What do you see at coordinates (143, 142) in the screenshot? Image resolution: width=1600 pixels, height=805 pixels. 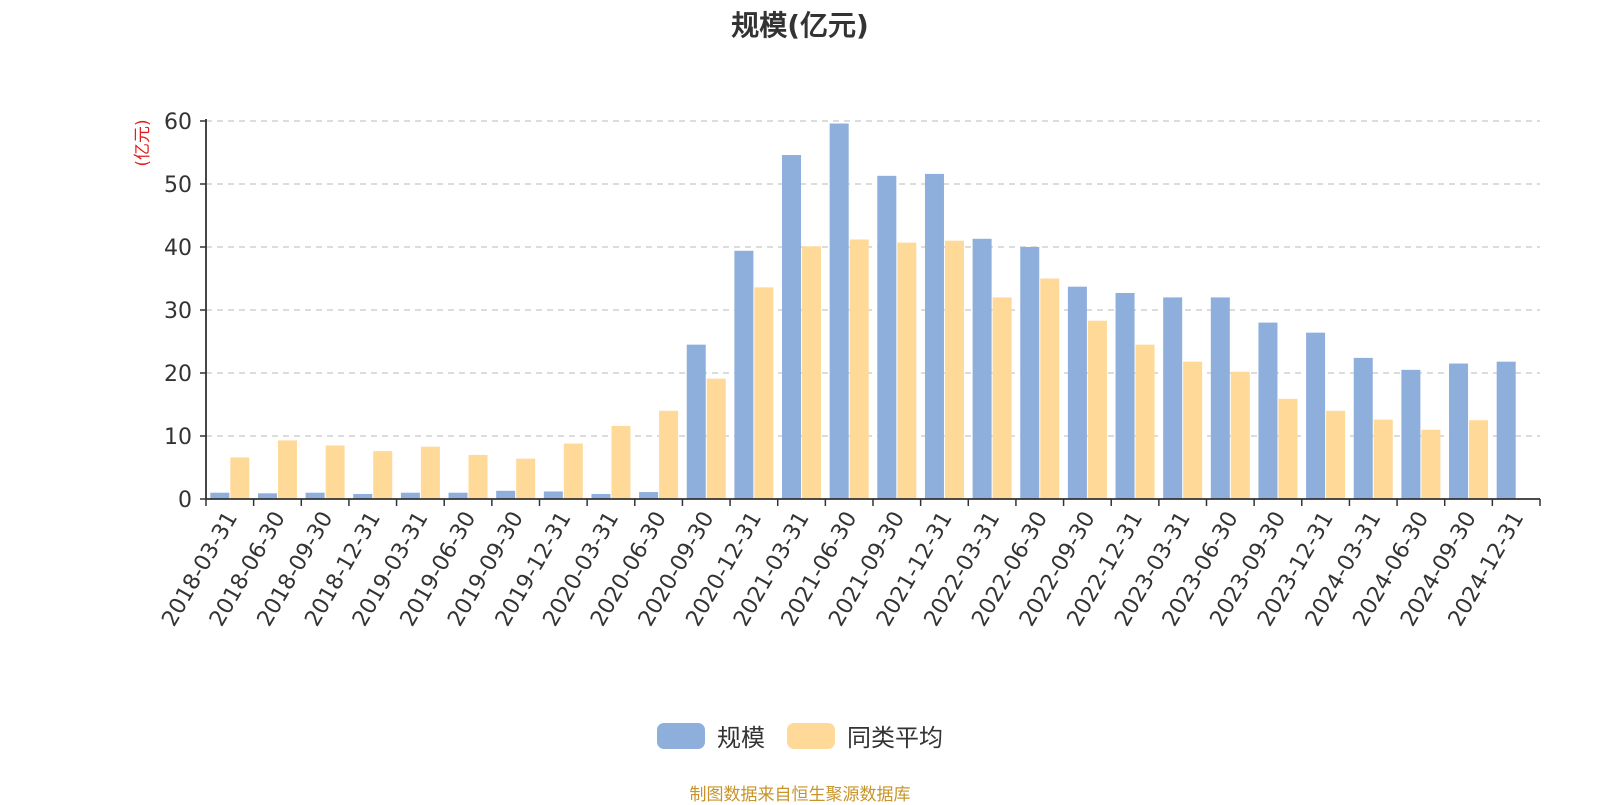 I see `y-axis-label: (亿元)` at bounding box center [143, 142].